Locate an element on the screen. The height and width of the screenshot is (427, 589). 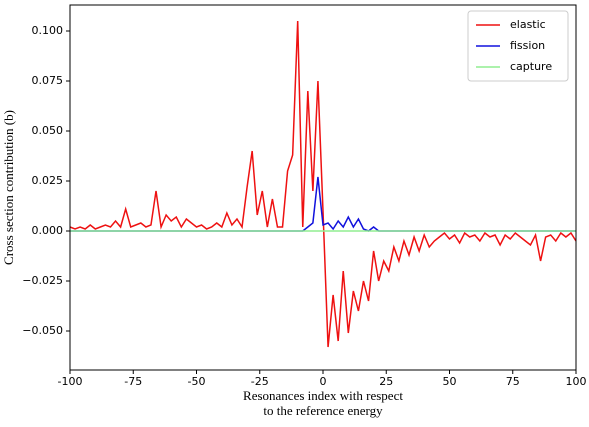
legend-label: elastic is located at coordinates (528, 24).